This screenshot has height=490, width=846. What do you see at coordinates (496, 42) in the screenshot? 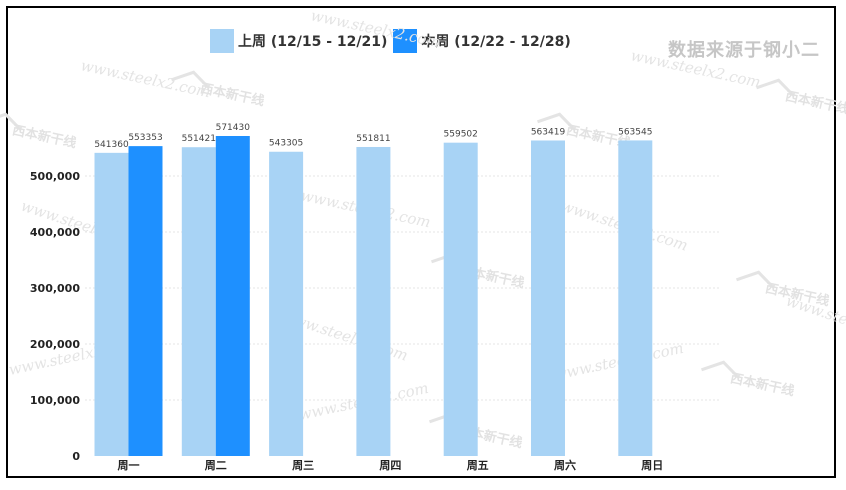
I see `legend-label-this-week: 本周 (12/22 - 12/28)` at bounding box center [496, 42].